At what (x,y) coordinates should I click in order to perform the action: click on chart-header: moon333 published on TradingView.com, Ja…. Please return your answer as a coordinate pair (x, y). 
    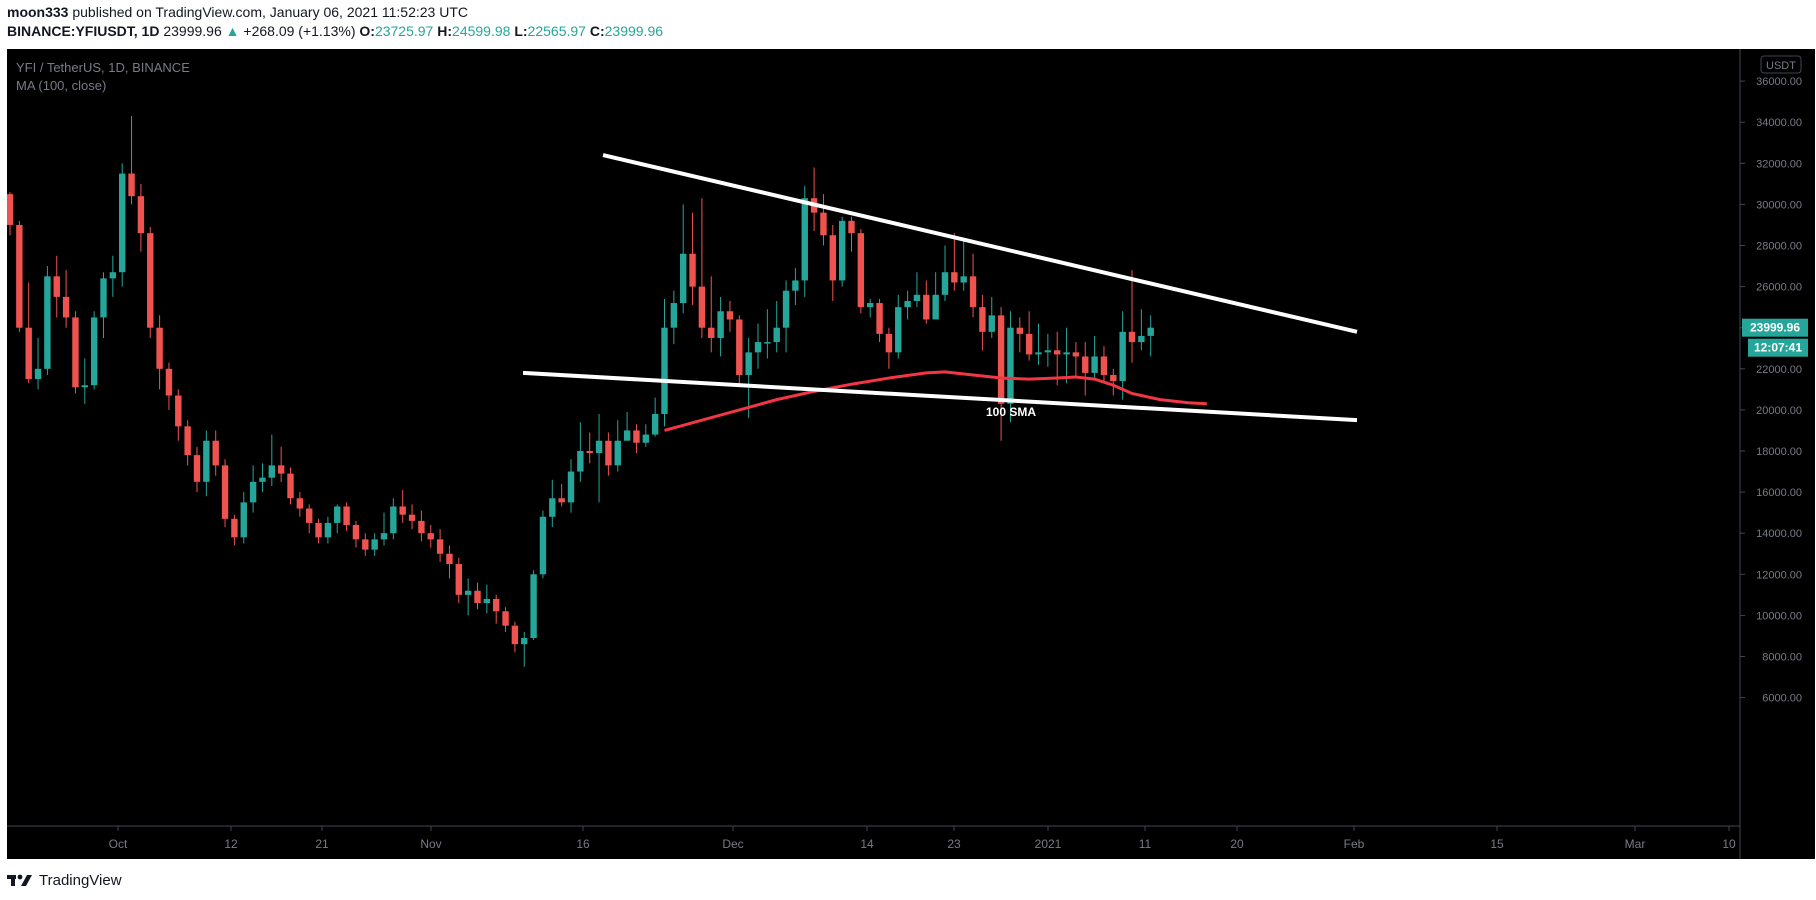
    Looking at the image, I should click on (907, 22).